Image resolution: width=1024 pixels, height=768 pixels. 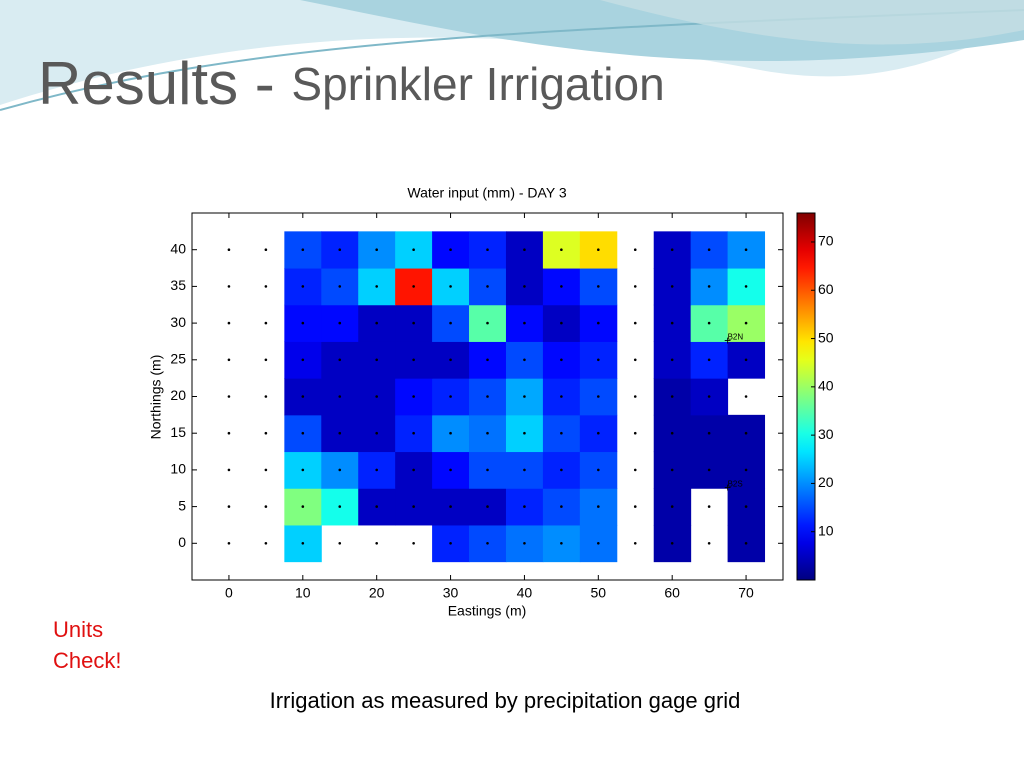 What do you see at coordinates (487, 611) in the screenshot?
I see `x-axis-label: Eastings (m)` at bounding box center [487, 611].